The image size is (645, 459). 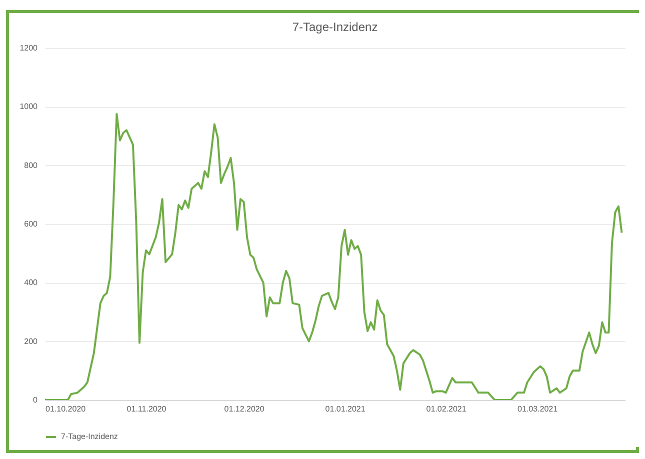 What do you see at coordinates (31, 341) in the screenshot?
I see `y-tick-label: 200` at bounding box center [31, 341].